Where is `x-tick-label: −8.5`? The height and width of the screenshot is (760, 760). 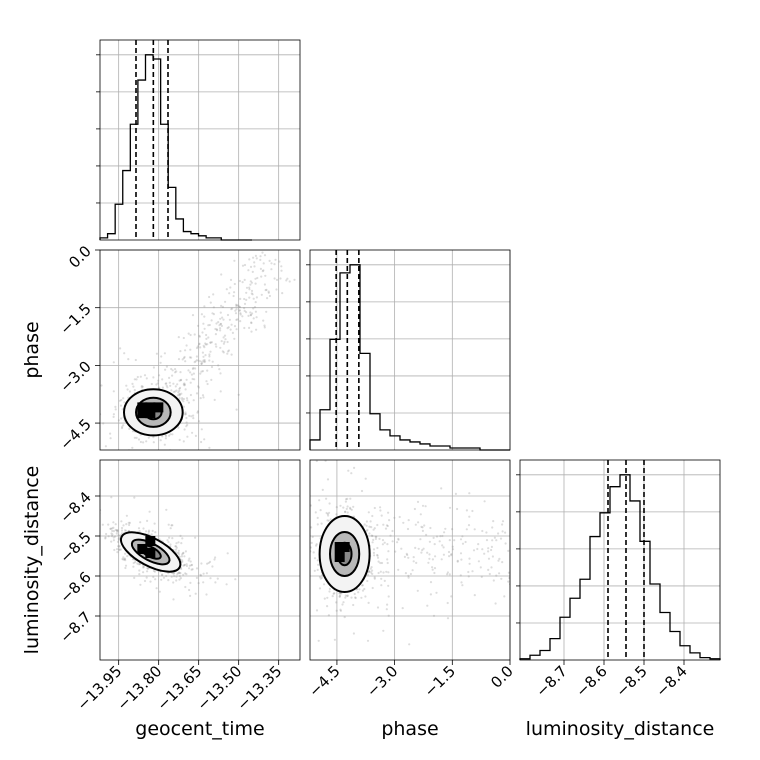 x-tick-label: −8.5 is located at coordinates (631, 681).